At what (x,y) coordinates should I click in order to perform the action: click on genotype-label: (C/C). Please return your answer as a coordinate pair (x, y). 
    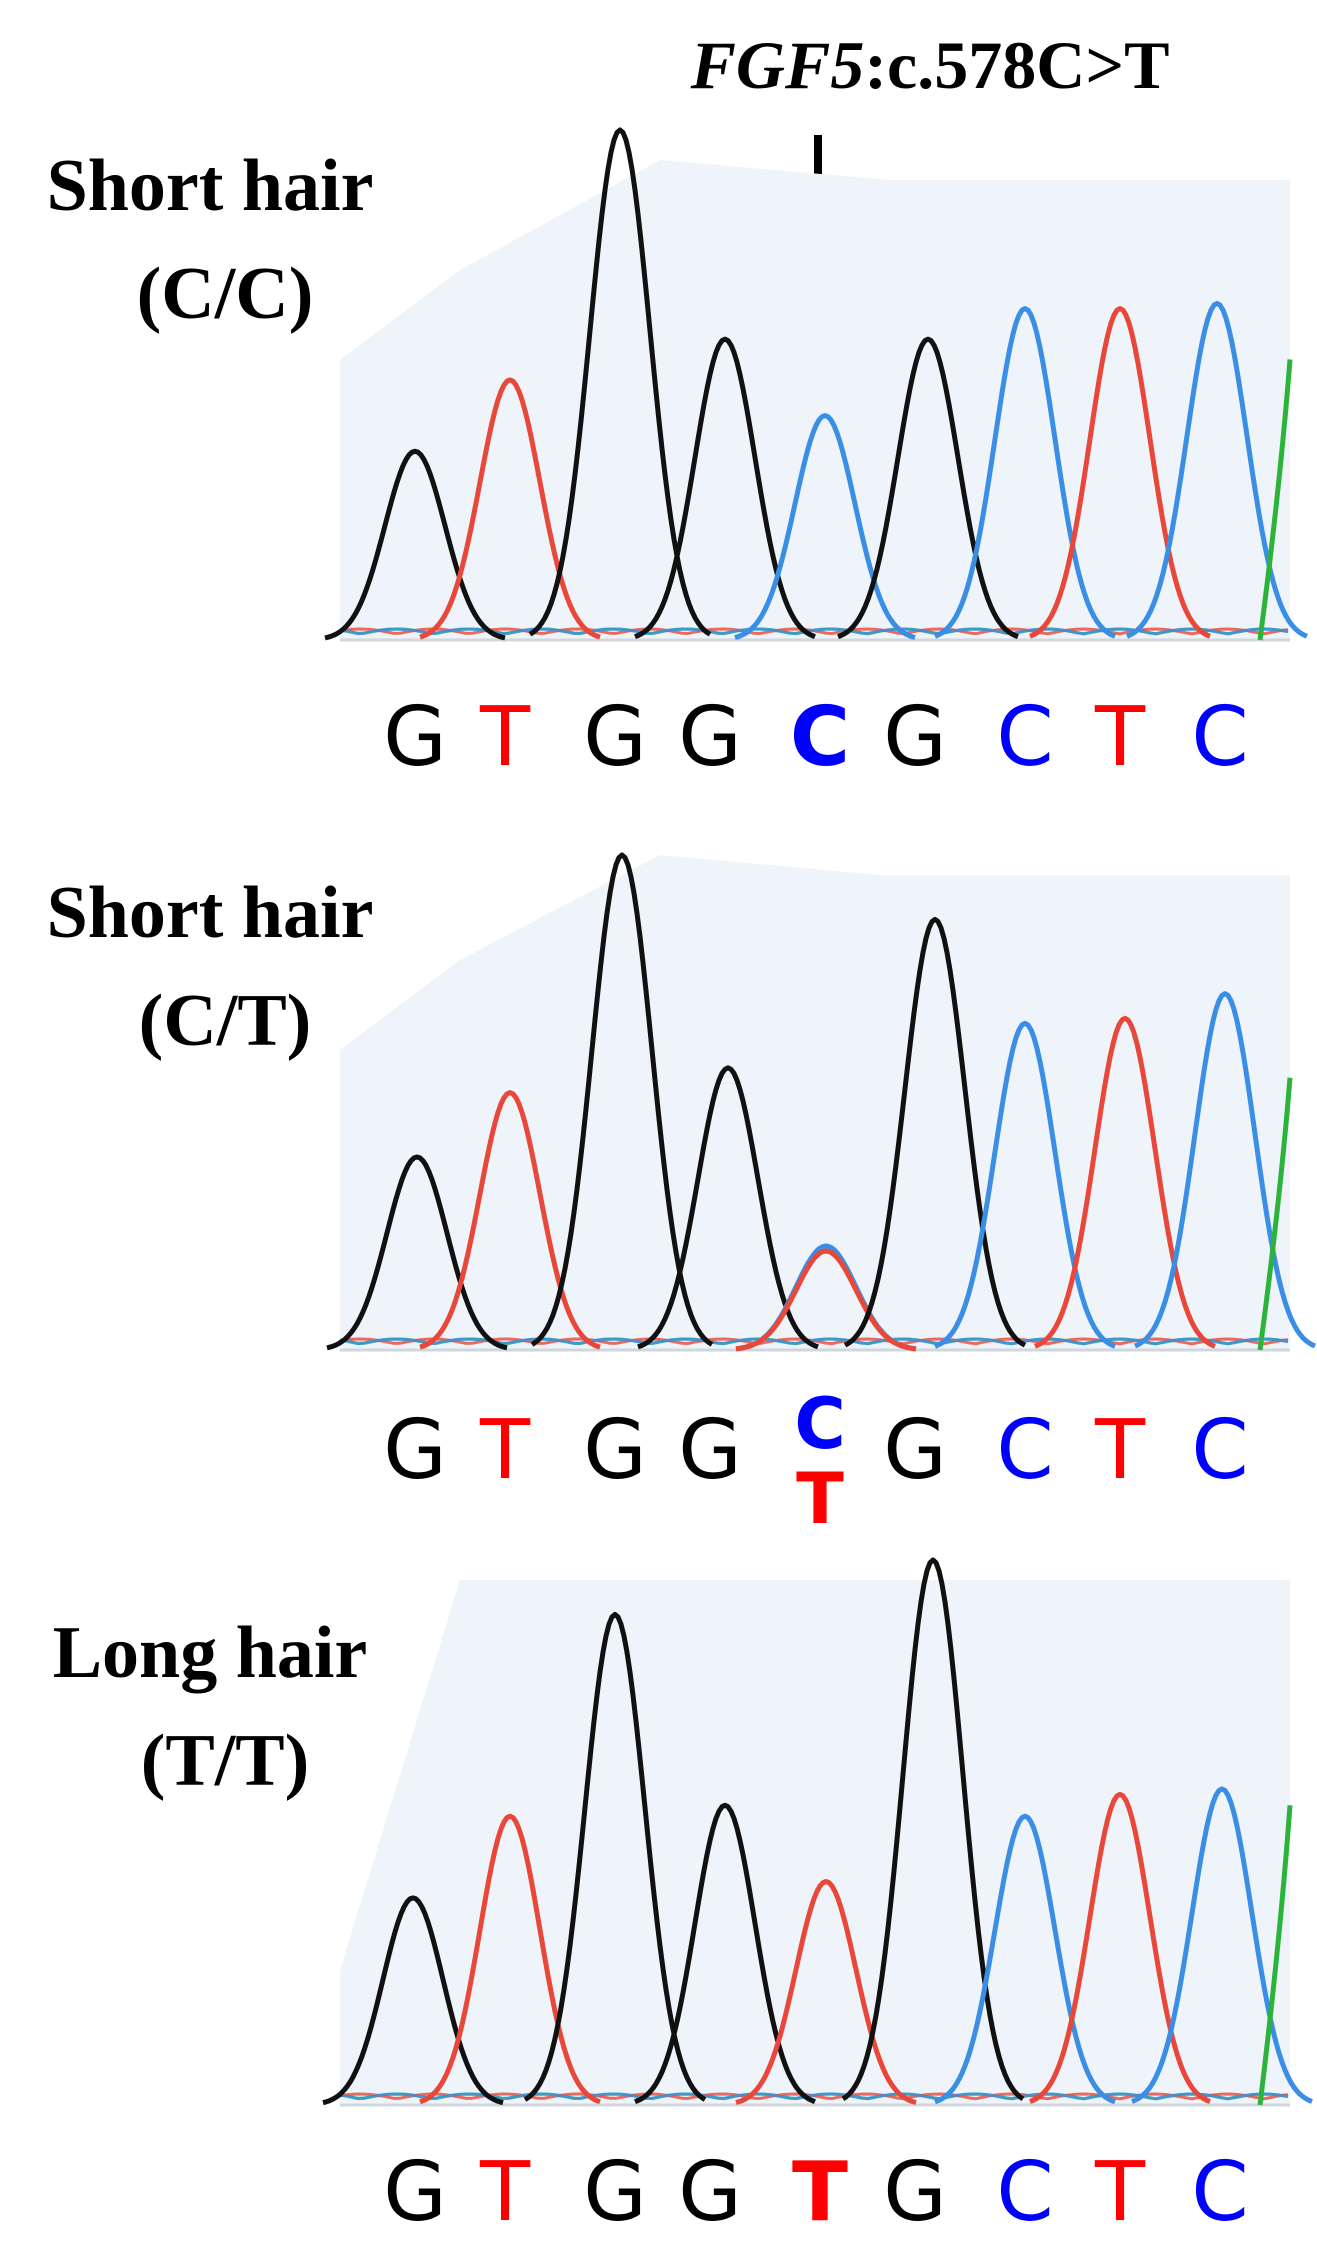
    Looking at the image, I should click on (225, 294).